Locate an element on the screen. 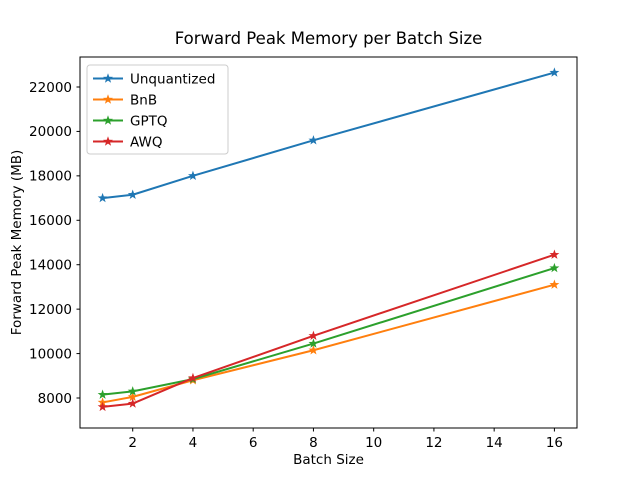 The height and width of the screenshot is (484, 640). y-tick-label: 12000 is located at coordinates (50, 310).